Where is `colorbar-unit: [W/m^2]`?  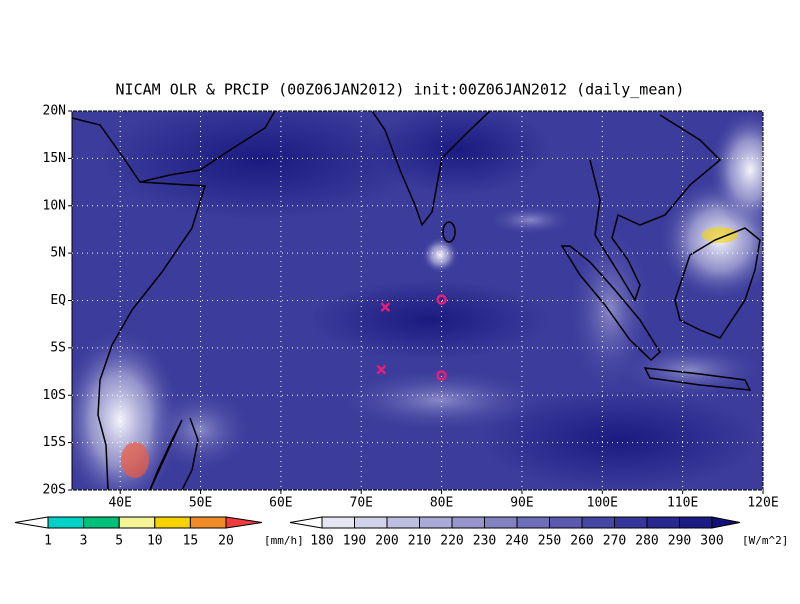 colorbar-unit: [W/m^2] is located at coordinates (765, 540).